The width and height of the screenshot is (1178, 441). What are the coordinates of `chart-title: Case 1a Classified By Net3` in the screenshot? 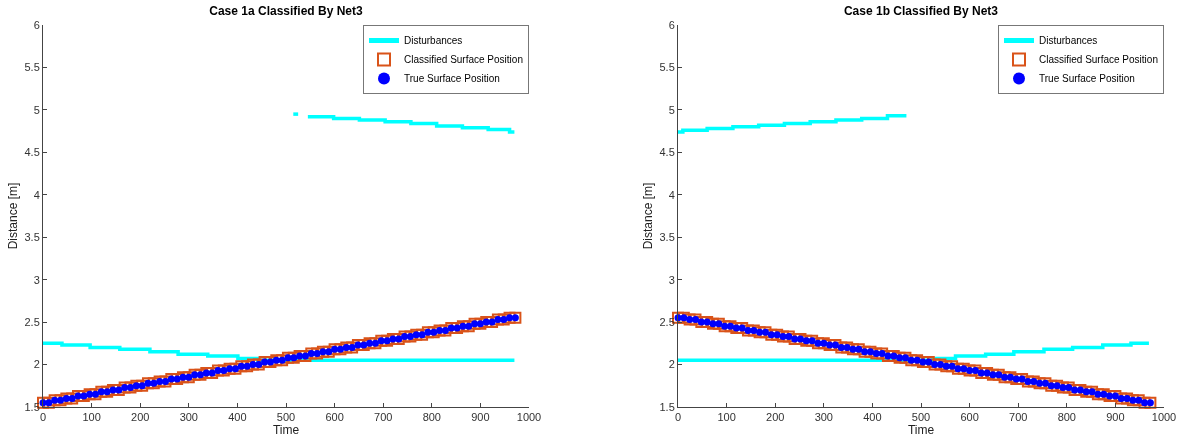 It's located at (286, 11).